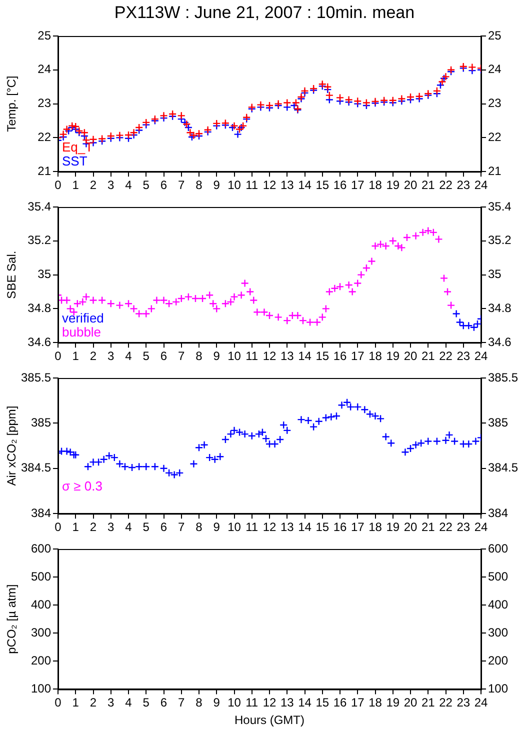  What do you see at coordinates (498, 604) in the screenshot?
I see `y2-tick-label: 400` at bounding box center [498, 604].